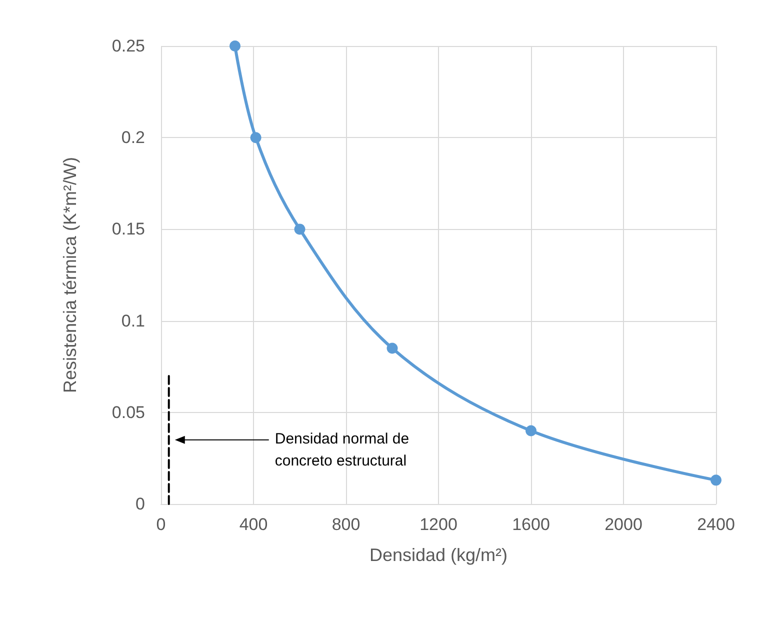  Describe the element at coordinates (531, 524) in the screenshot. I see `x-tick-label: 1600` at that location.